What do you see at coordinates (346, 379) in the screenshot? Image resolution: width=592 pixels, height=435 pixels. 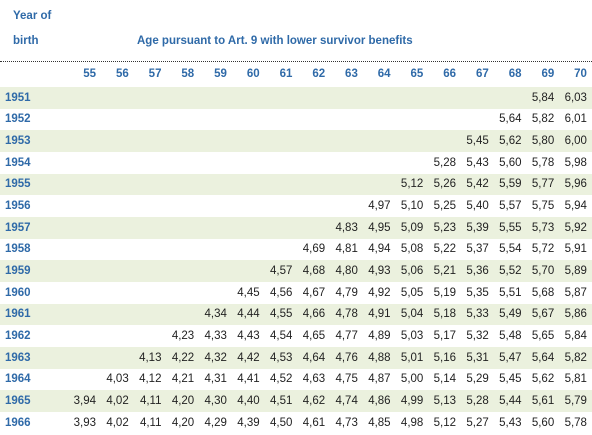 I see `cell-value: 4,75` at bounding box center [346, 379].